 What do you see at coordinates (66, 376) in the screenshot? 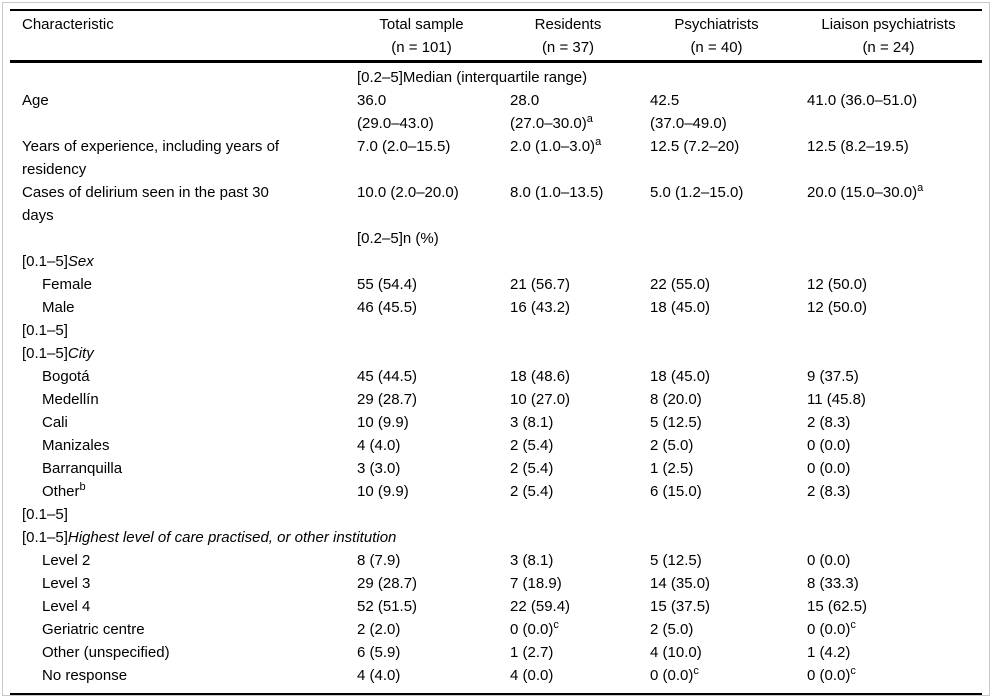
I see `row-label: Bogotá` at bounding box center [66, 376].